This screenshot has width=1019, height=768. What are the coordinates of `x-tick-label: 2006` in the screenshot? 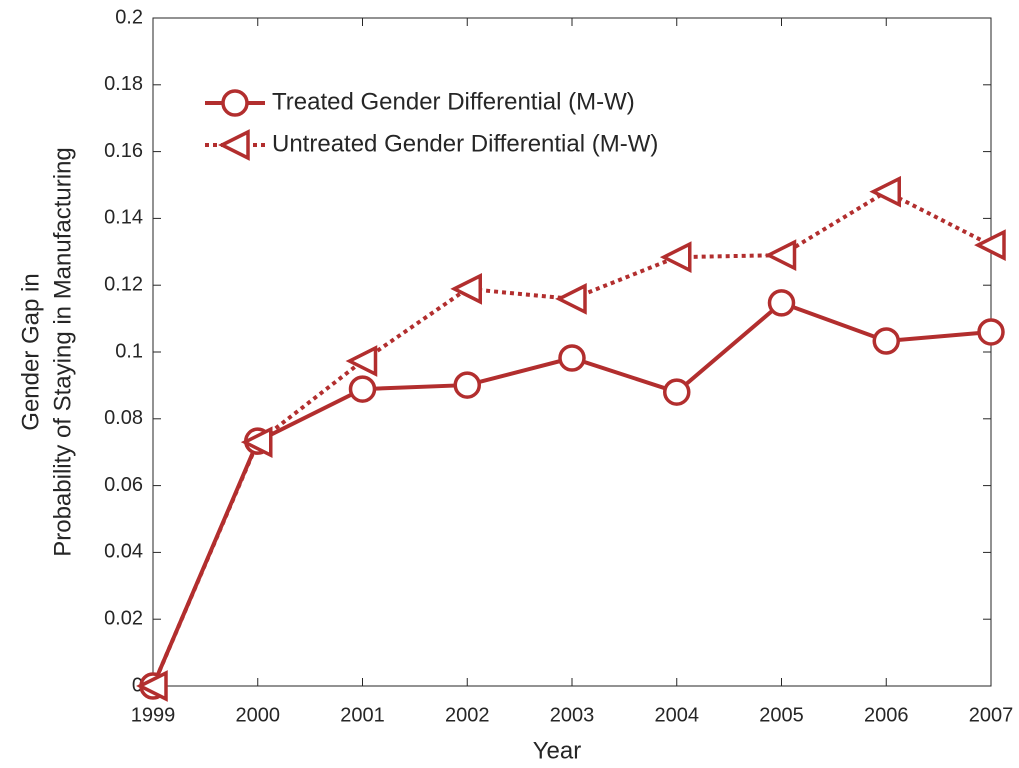 It's located at (886, 715).